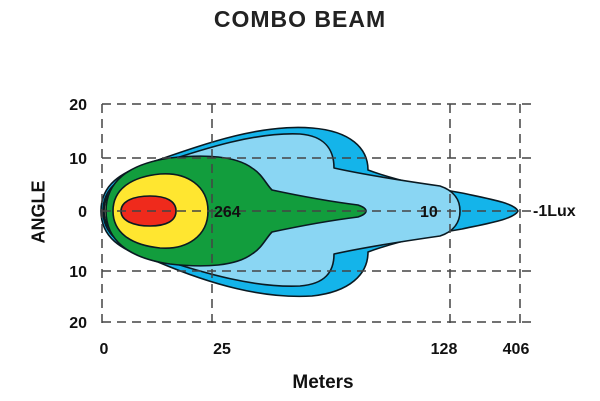 This screenshot has width=600, height=401. Describe the element at coordinates (444, 349) in the screenshot. I see `x-tick-label: 128` at that location.